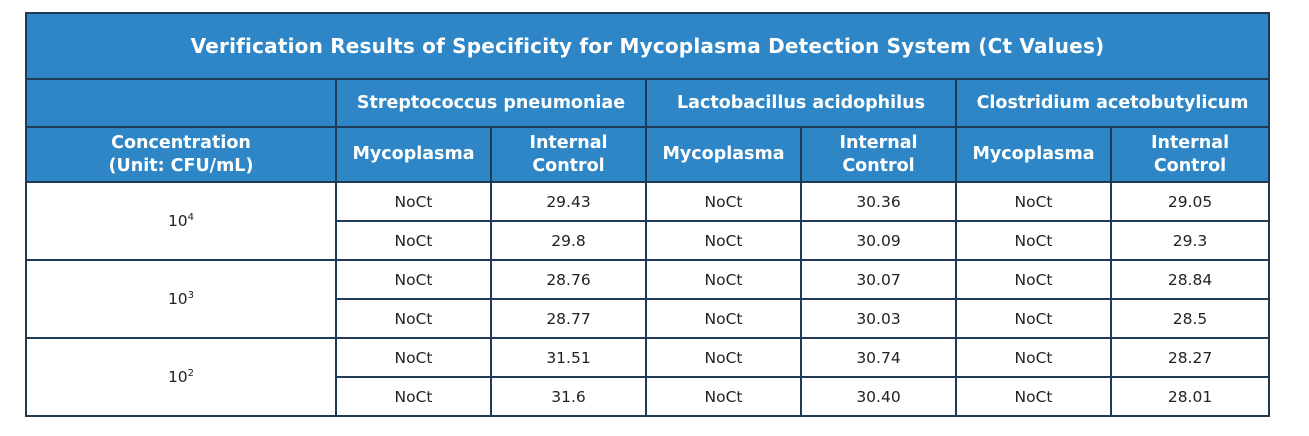 Image resolution: width=1309 pixels, height=436 pixels. What do you see at coordinates (801, 103) in the screenshot?
I see `organism-header-lactobacillus: Lactobacillus acidophilus` at bounding box center [801, 103].